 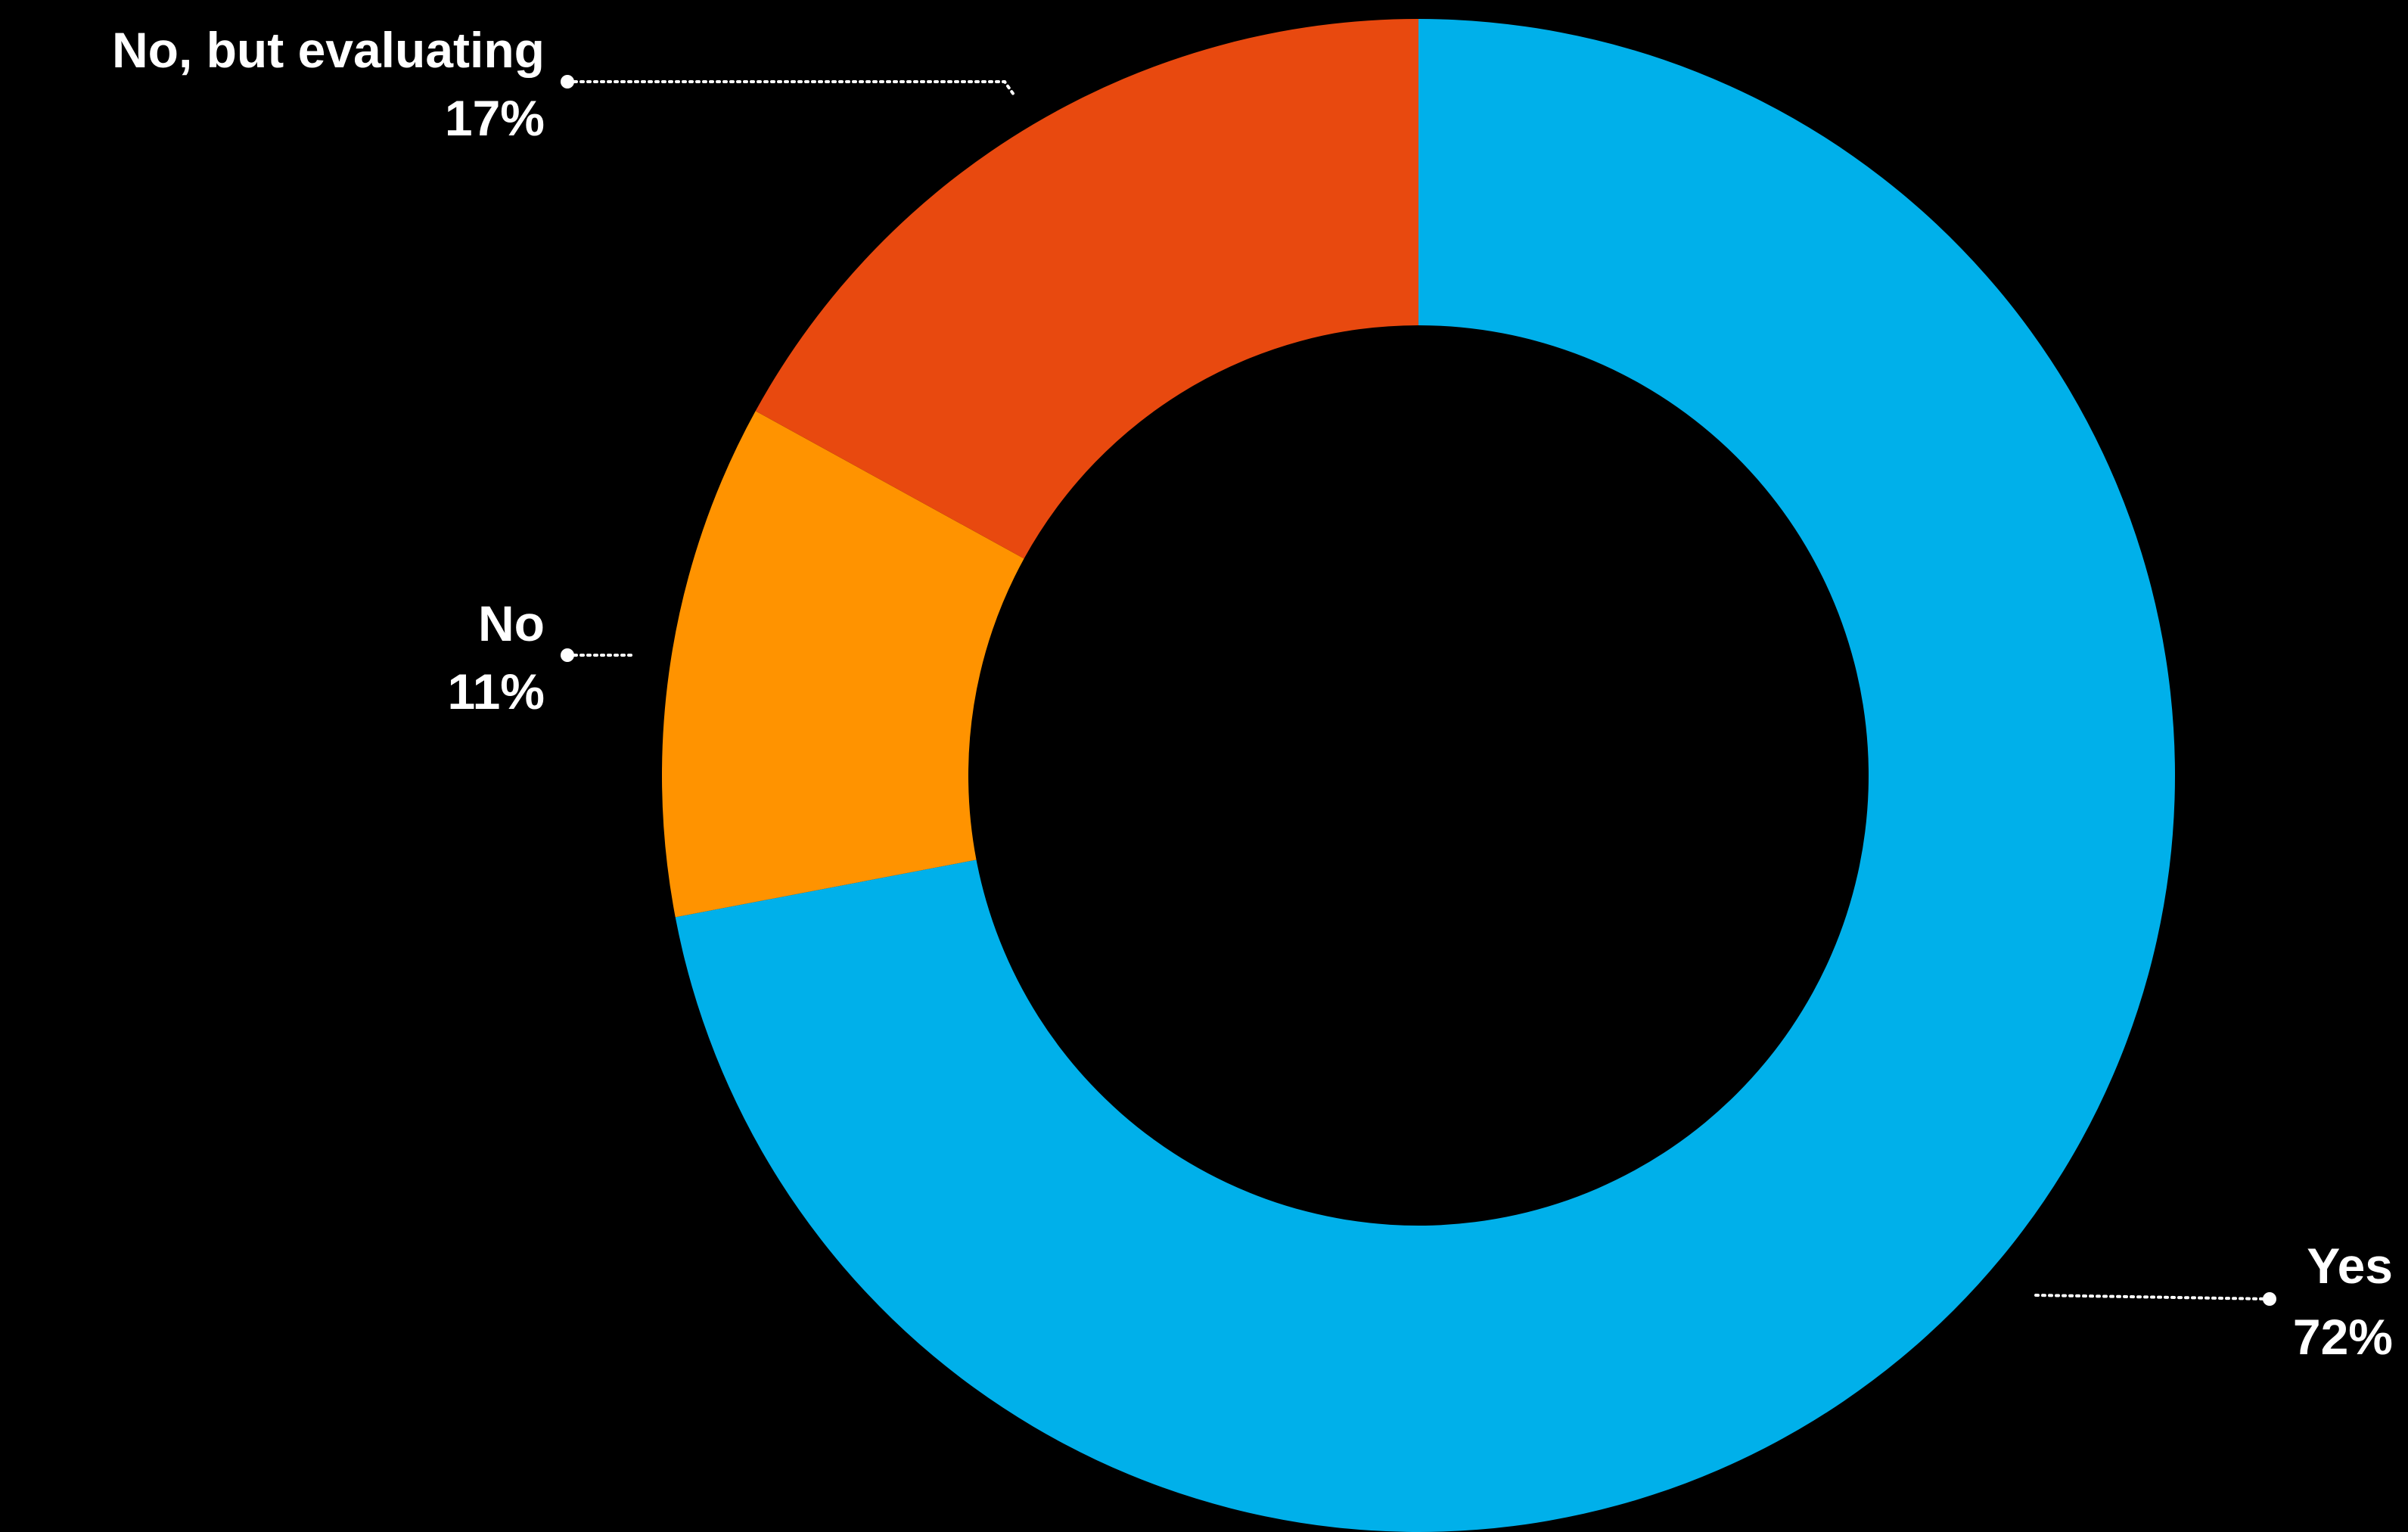 What do you see at coordinates (497, 691) in the screenshot?
I see `slice-value-no: 11%` at bounding box center [497, 691].